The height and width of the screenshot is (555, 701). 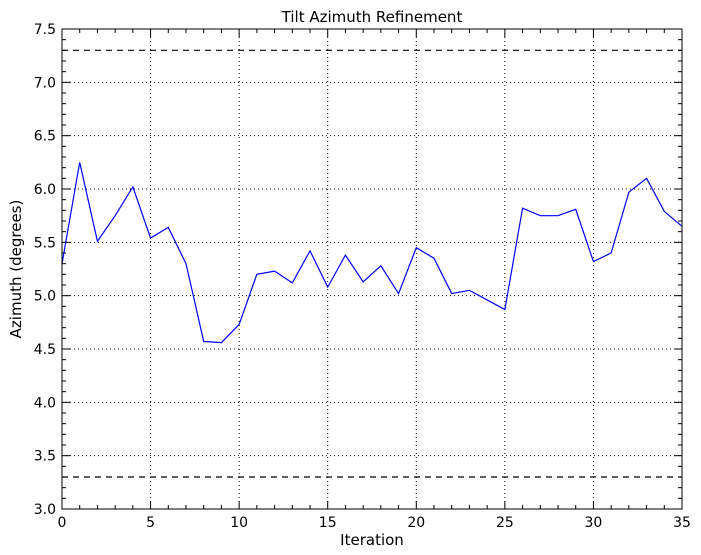 I want to click on y-tick-label: 6.0, so click(x=45, y=190).